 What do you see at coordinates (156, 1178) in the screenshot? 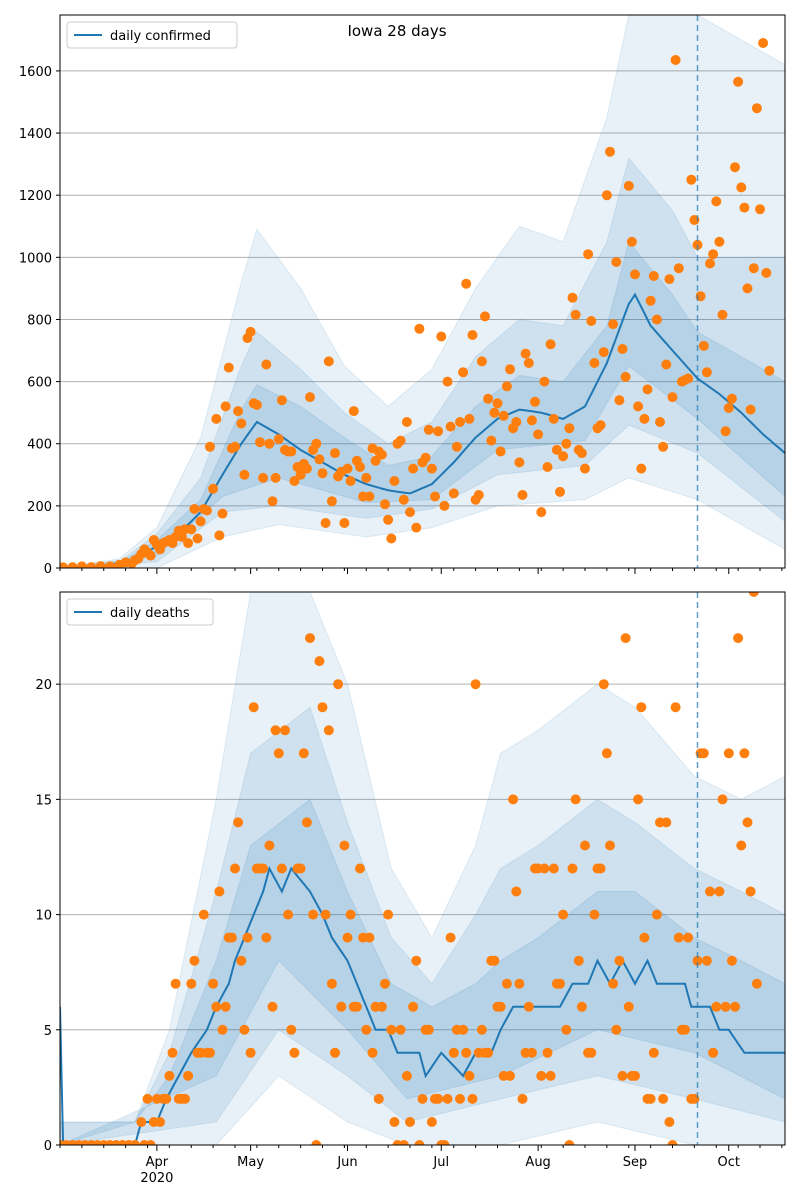
I see `x-tick-year-label: 2020` at bounding box center [156, 1178].